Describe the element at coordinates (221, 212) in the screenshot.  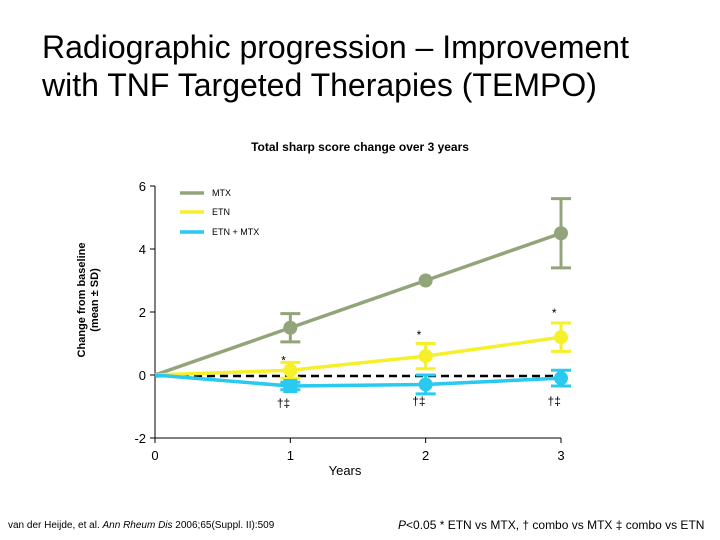
I see `legend-label: ETN` at that location.